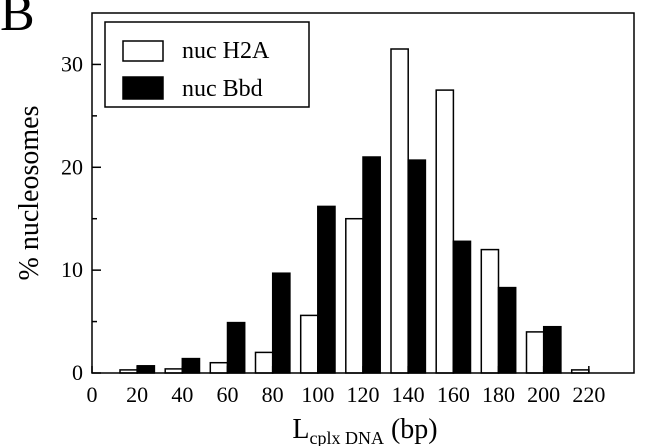  I want to click on x-tick-label: 100, so click(317, 394).